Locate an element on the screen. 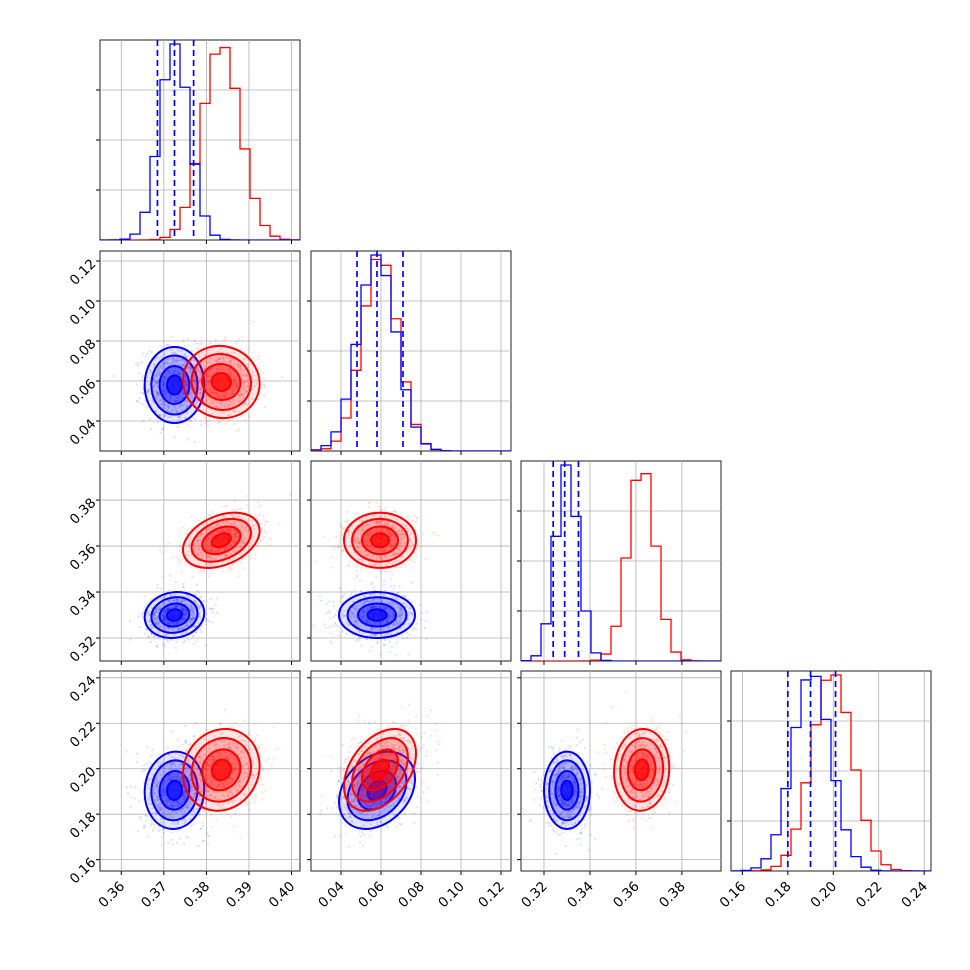 The image size is (970, 970). y-tick-label: 0.38 is located at coordinates (83, 511).